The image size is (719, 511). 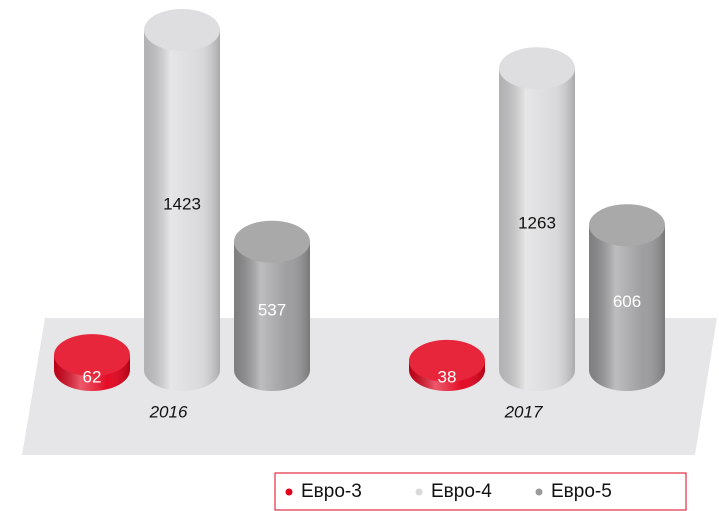 What do you see at coordinates (627, 301) in the screenshot?
I see `value-label: 606` at bounding box center [627, 301].